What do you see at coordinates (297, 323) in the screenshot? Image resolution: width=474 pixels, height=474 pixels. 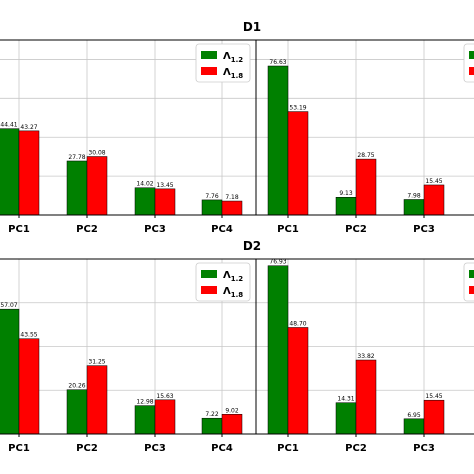 I see `data-label: 48.70` at bounding box center [297, 323].